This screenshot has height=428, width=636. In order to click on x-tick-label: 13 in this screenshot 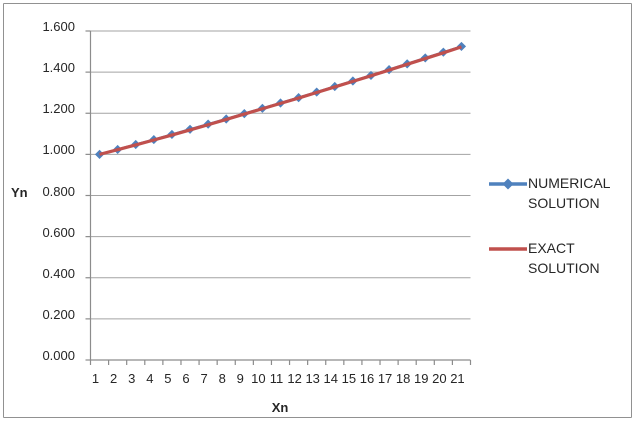, I will do `click(312, 378)`.